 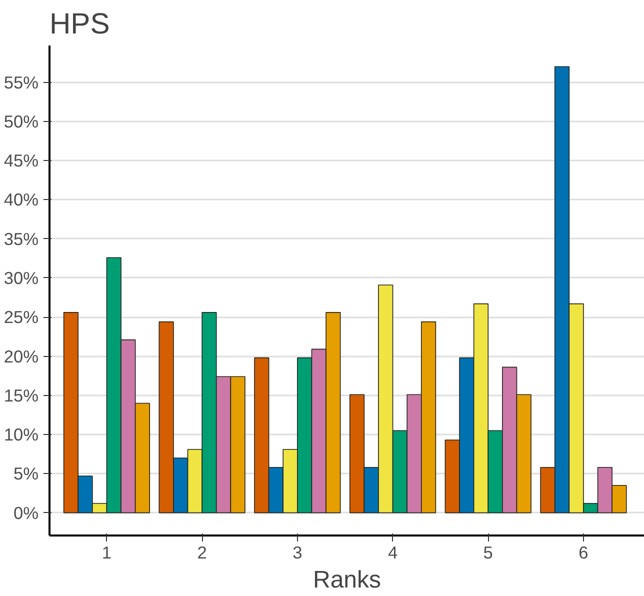 I want to click on y-tick-label: 35%, so click(x=21, y=238).